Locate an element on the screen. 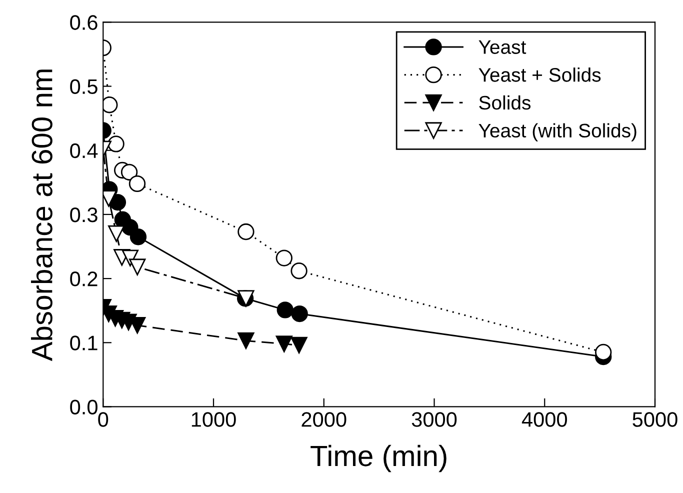 The width and height of the screenshot is (683, 493). y-tick-label: 0.0 is located at coordinates (84, 407).